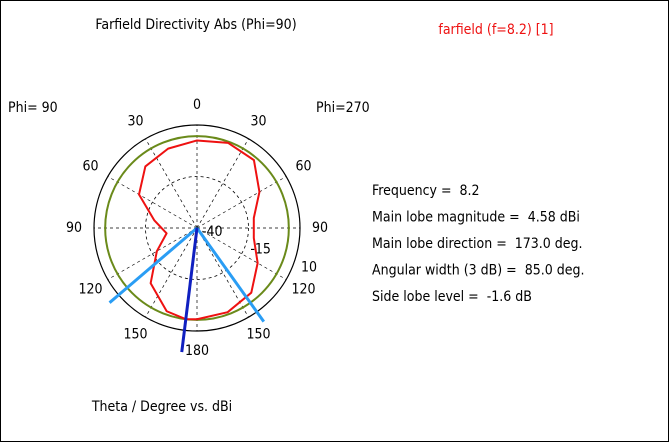  Describe the element at coordinates (554, 218) in the screenshot. I see `info-value: 4.58 dBi` at that location.